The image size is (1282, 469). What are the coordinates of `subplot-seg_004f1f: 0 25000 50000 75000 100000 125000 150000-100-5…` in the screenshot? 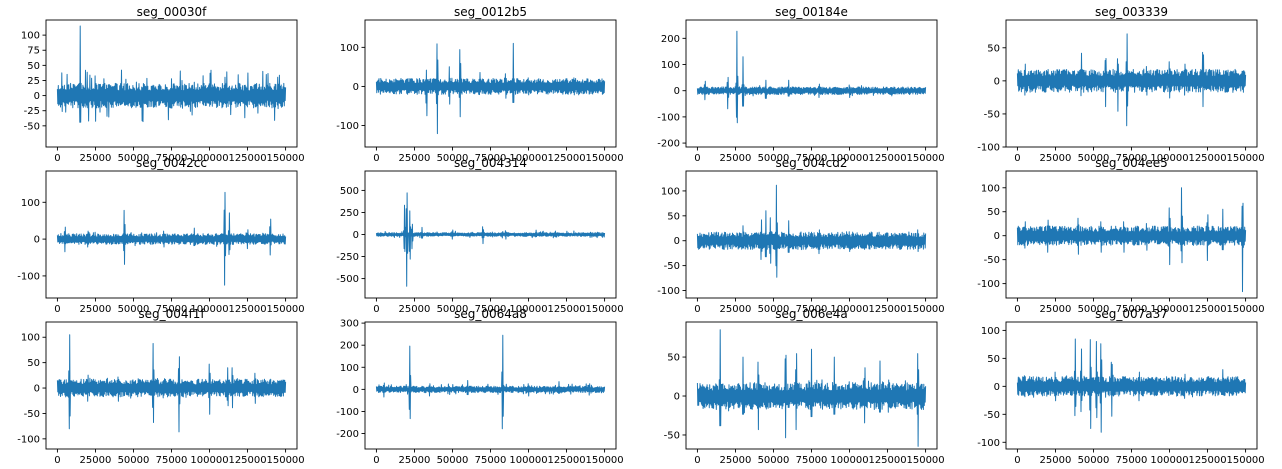 It's located at (160, 386).